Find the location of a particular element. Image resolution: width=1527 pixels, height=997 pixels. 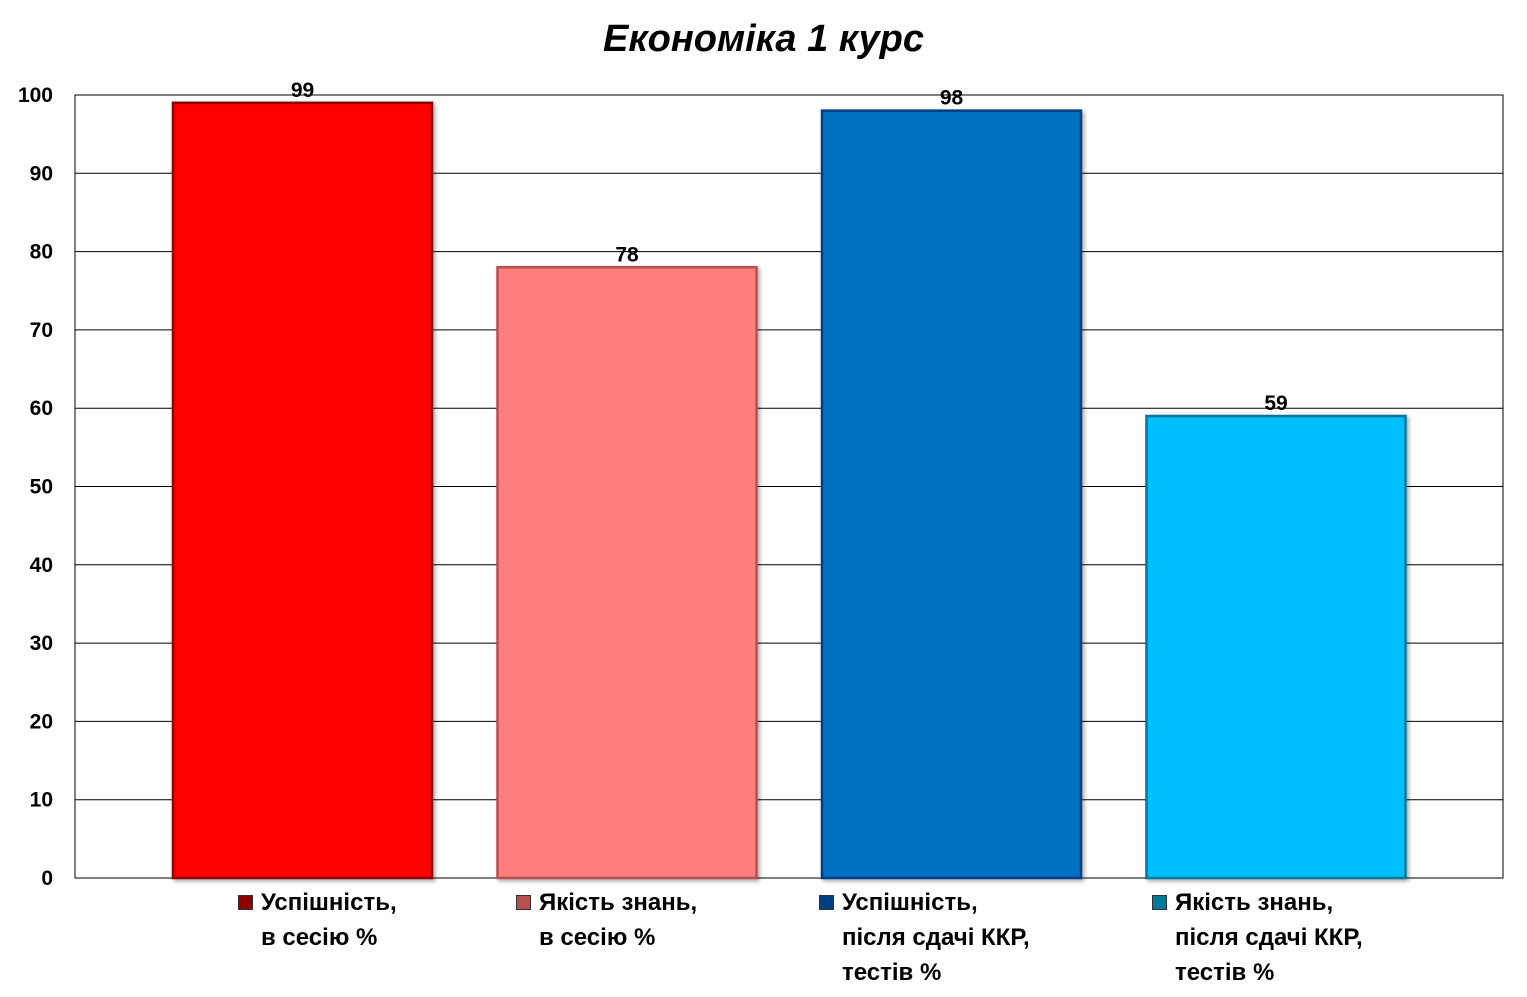

y-tick-label: 30 is located at coordinates (41, 643).